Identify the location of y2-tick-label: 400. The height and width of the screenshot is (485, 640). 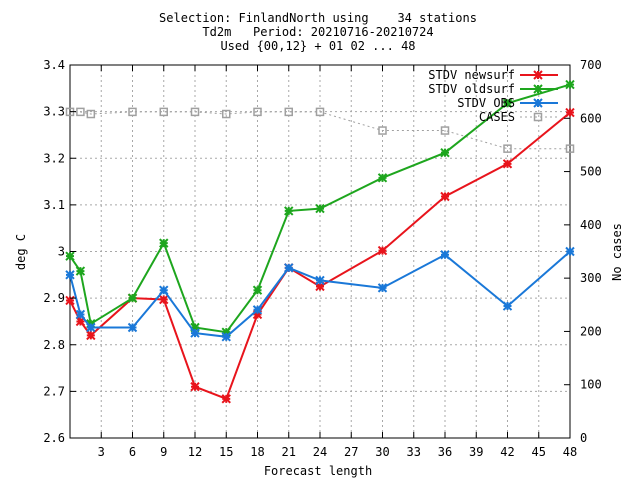
(591, 225).